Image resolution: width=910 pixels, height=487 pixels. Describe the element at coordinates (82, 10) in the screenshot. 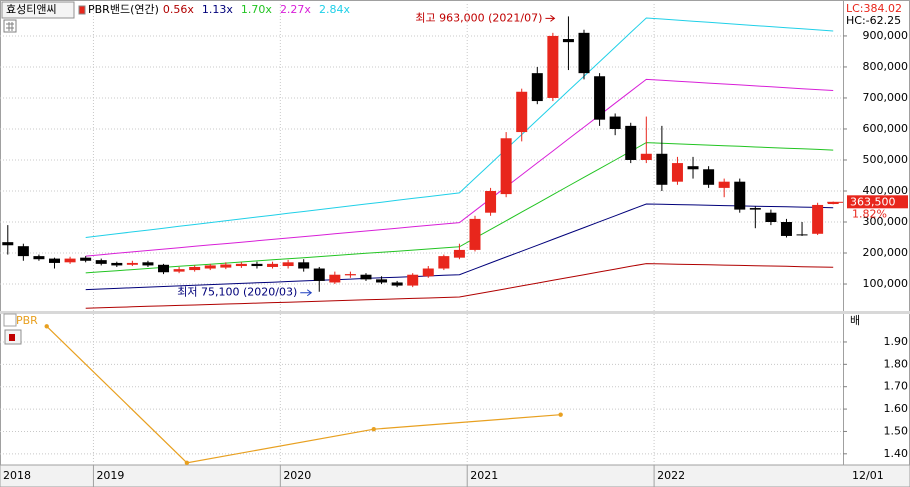

I see `band-icon` at that location.